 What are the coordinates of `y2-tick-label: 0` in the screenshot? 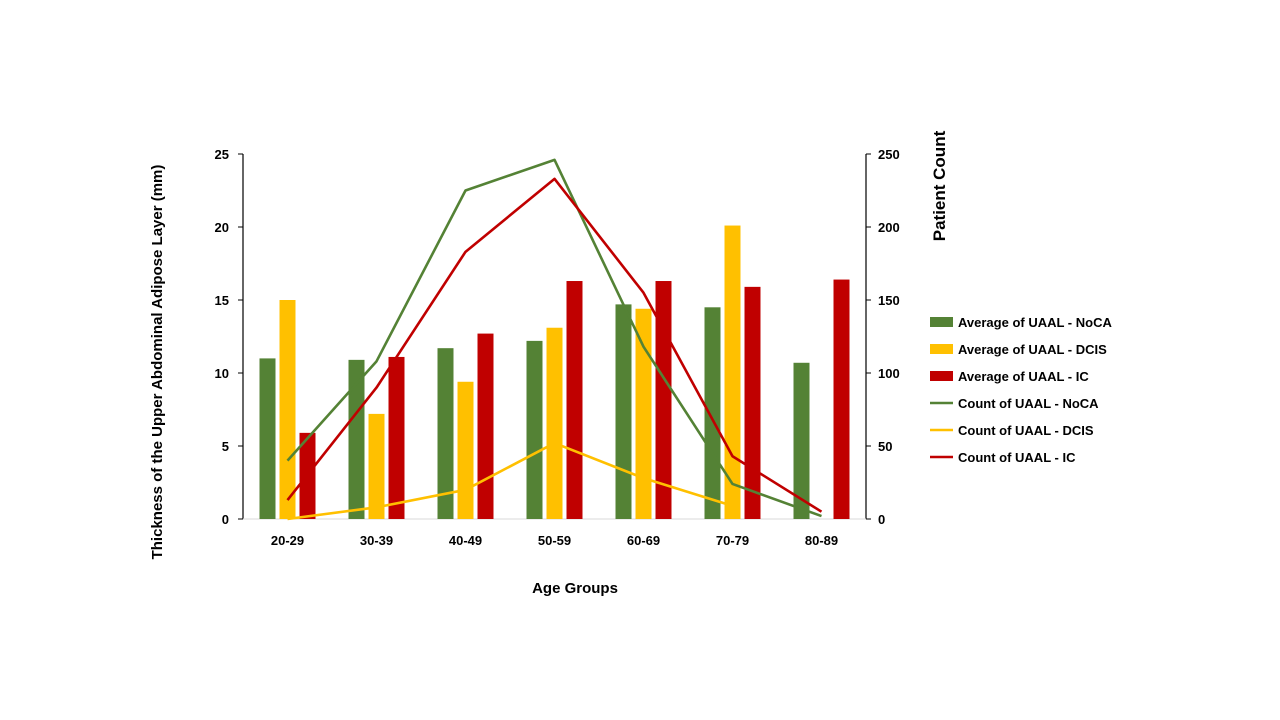 It's located at (881, 519).